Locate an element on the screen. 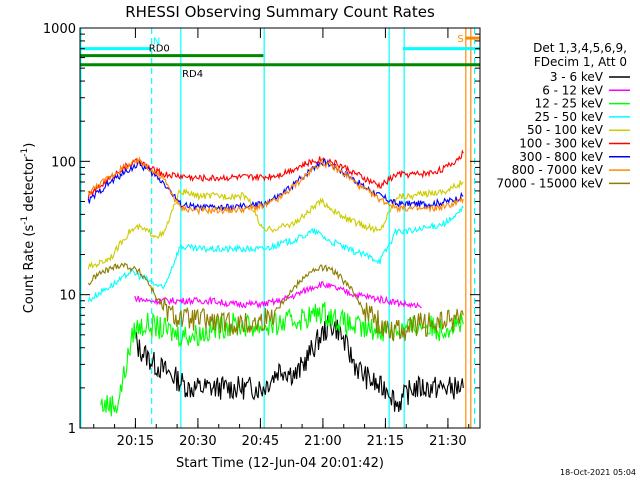 Image resolution: width=640 pixels, height=484 pixels. x-tick-label: 21:15 is located at coordinates (385, 441).